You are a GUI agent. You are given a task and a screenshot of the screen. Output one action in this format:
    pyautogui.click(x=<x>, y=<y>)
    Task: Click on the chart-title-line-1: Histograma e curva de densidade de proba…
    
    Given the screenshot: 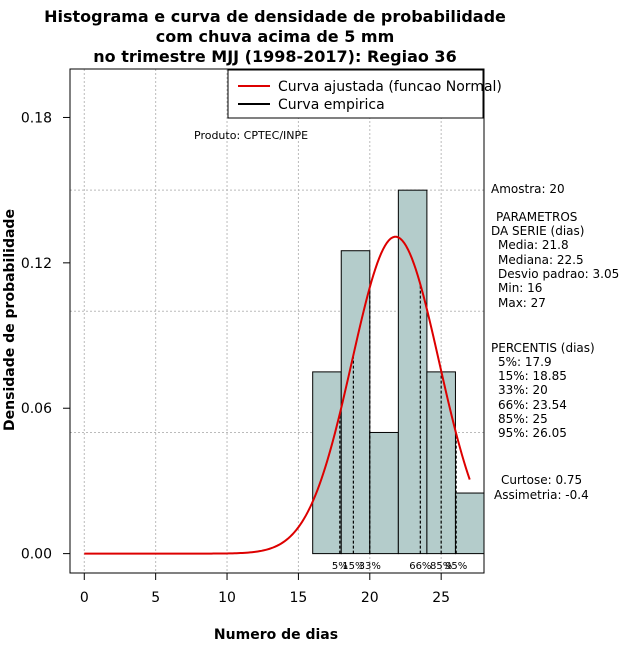 What is the action you would take?
    pyautogui.click(x=275, y=16)
    